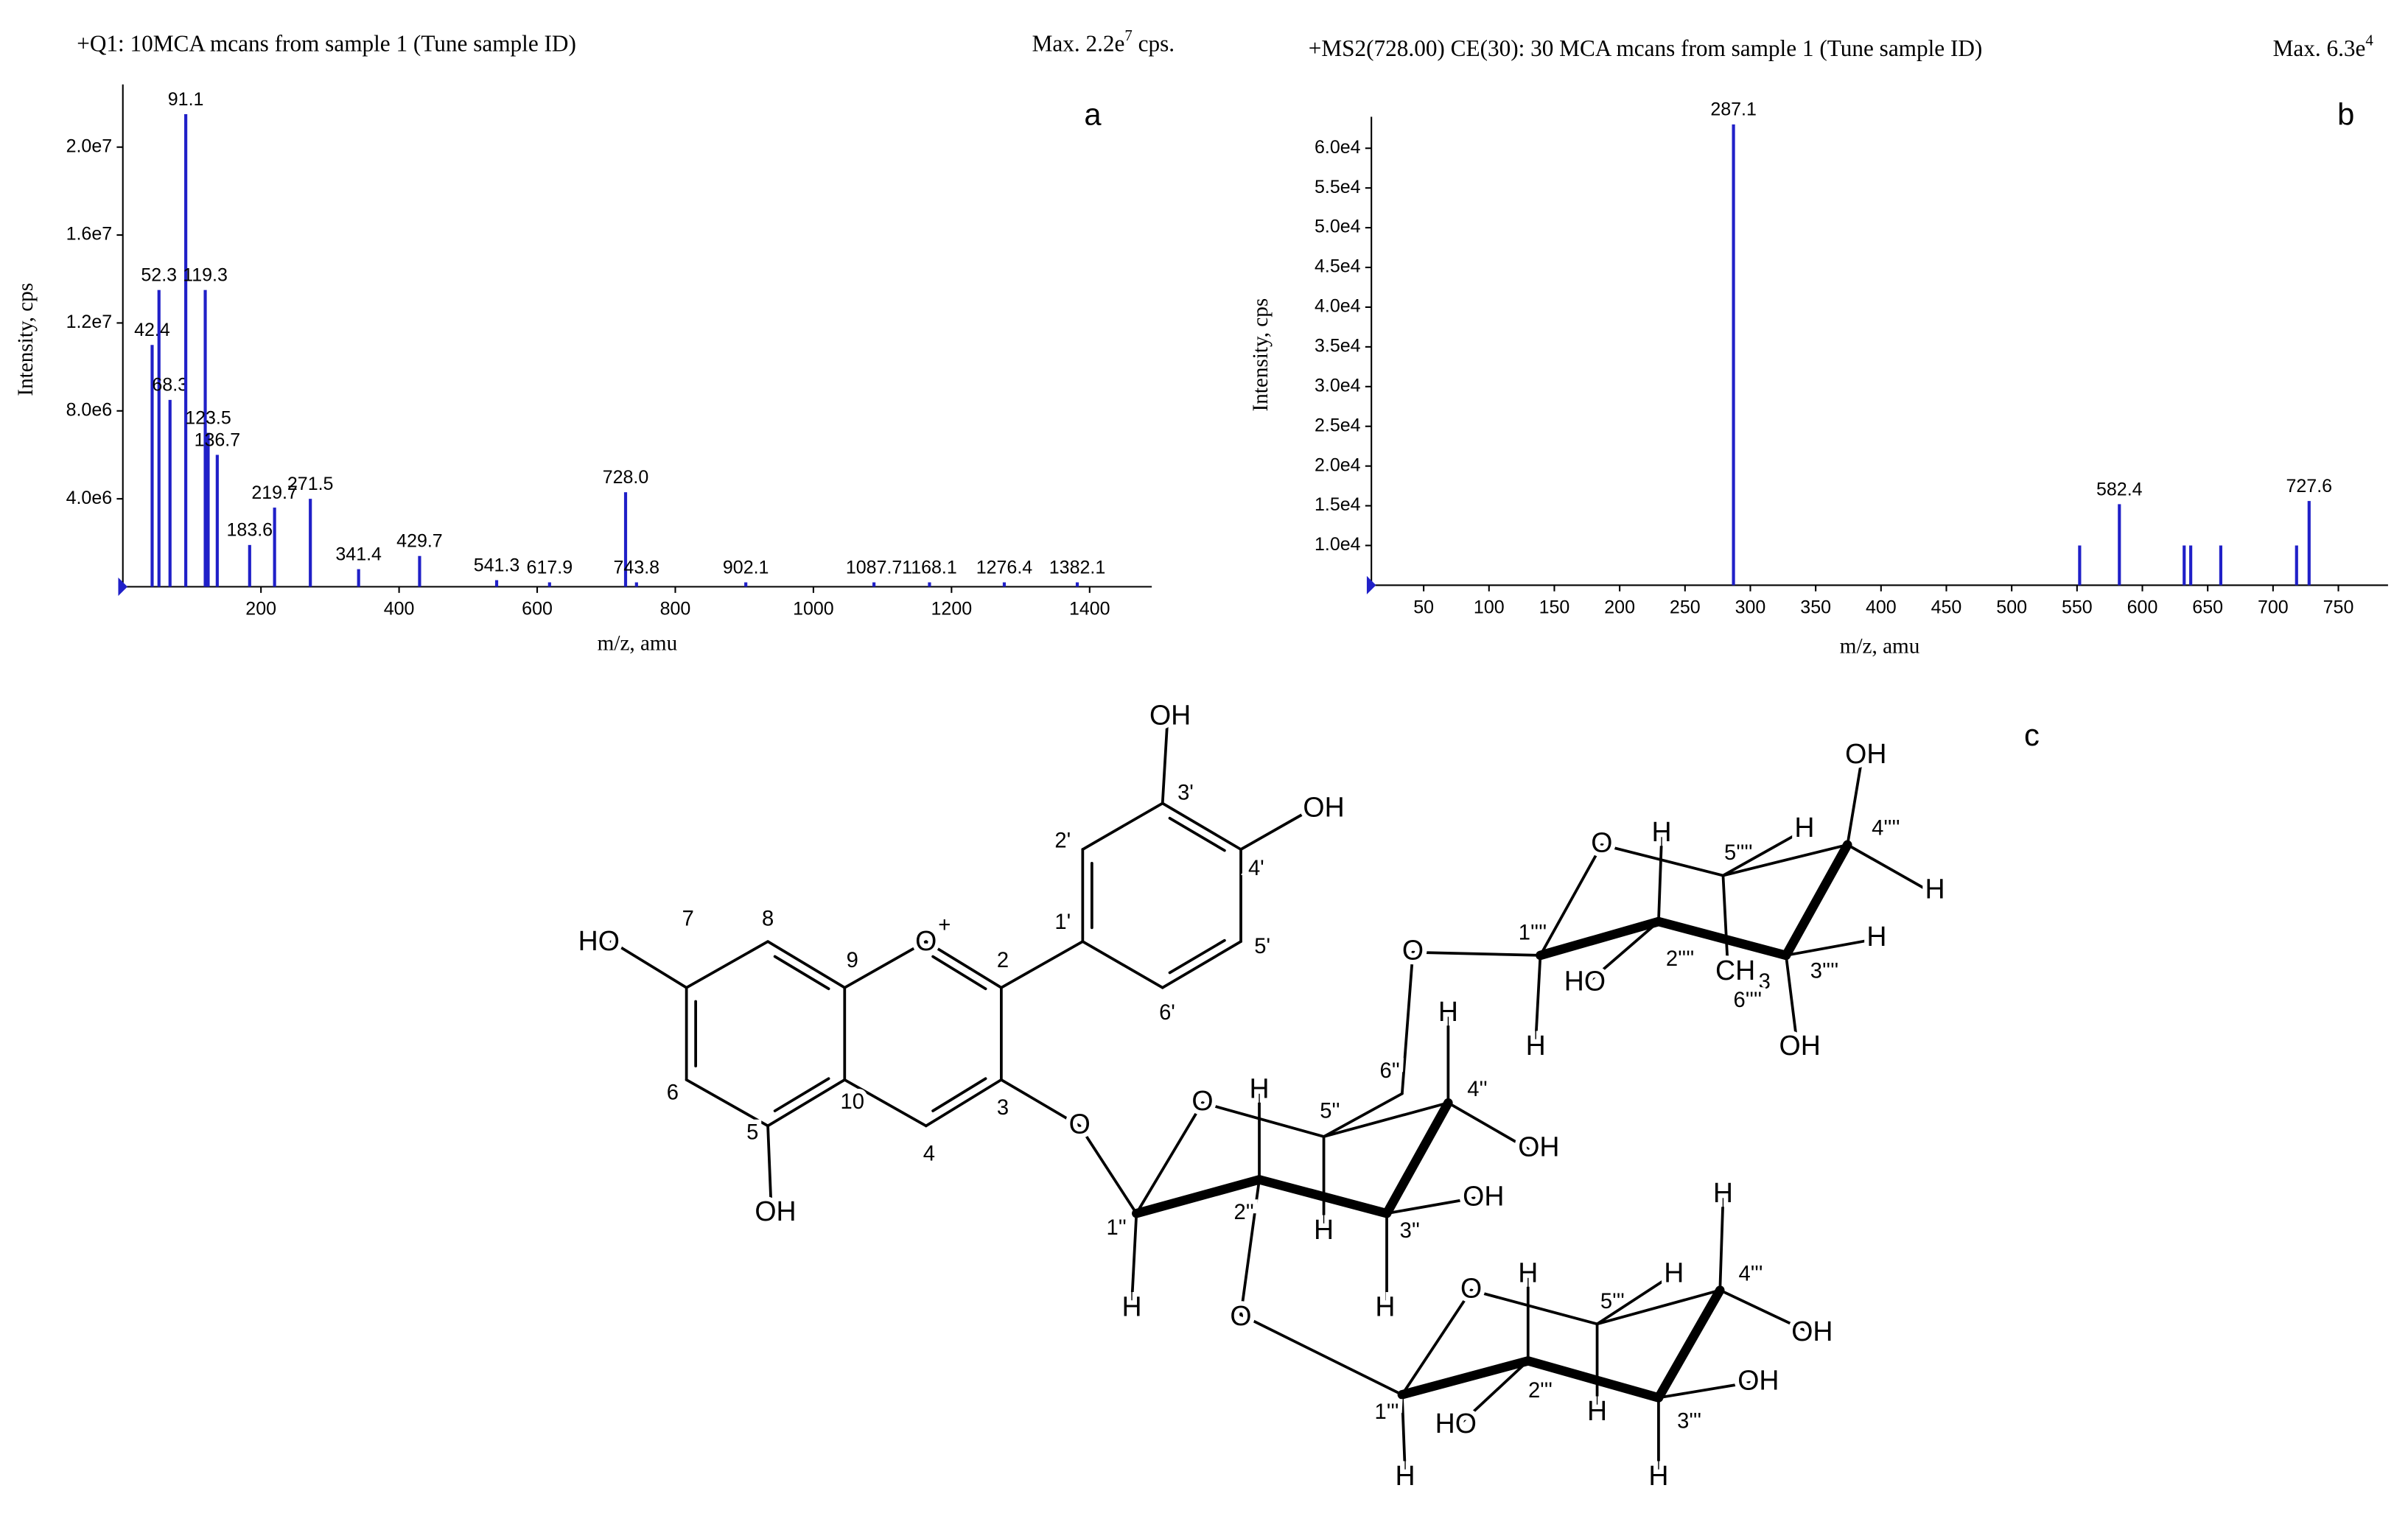  What do you see at coordinates (358, 554) in the screenshot?
I see `peak-label: 341.4` at bounding box center [358, 554].